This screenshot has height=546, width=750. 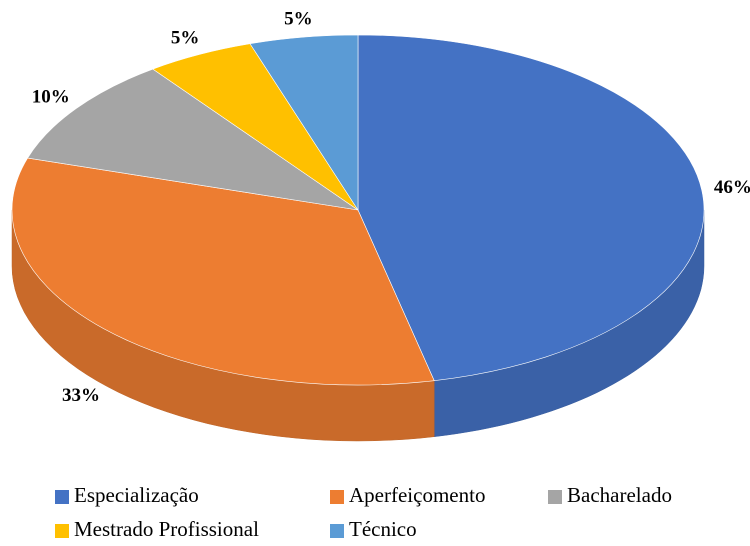 What do you see at coordinates (81, 395) in the screenshot?
I see `value-label: 33%` at bounding box center [81, 395].